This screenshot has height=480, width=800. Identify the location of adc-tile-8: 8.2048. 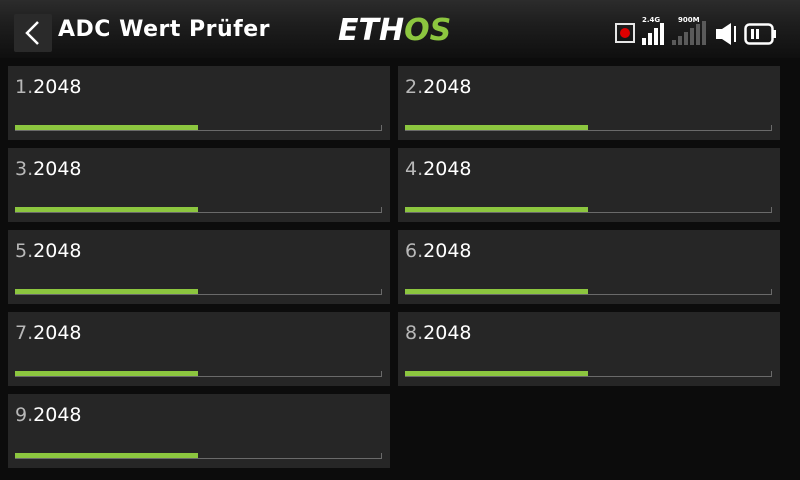
(589, 349).